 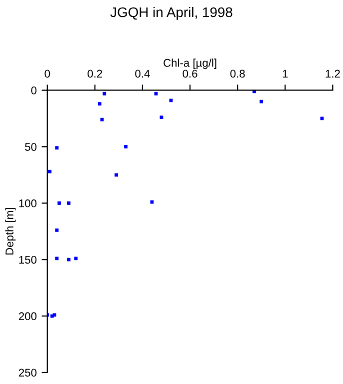 I want to click on y-tick-label: 0, so click(x=33, y=90).